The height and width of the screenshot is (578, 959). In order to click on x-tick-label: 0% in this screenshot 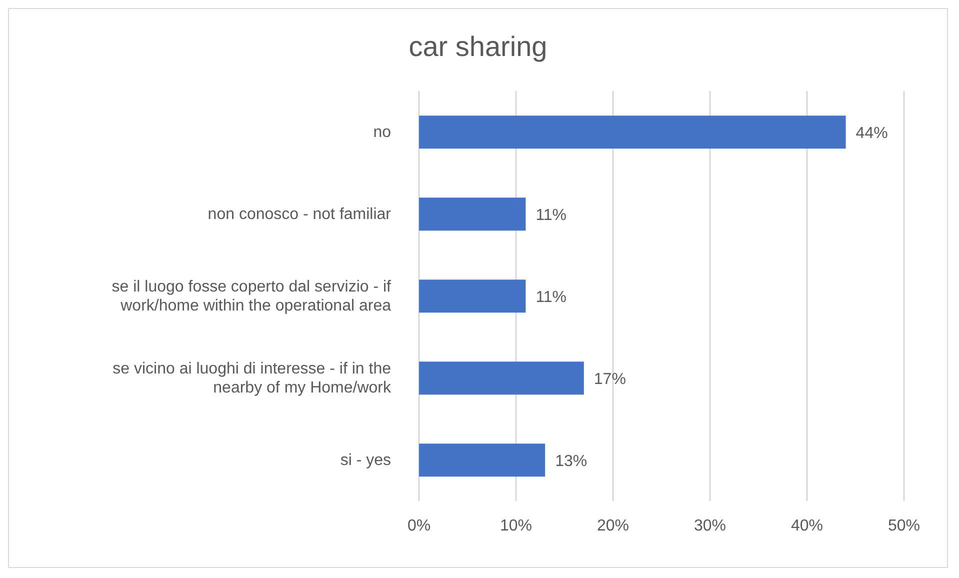, I will do `click(419, 525)`.